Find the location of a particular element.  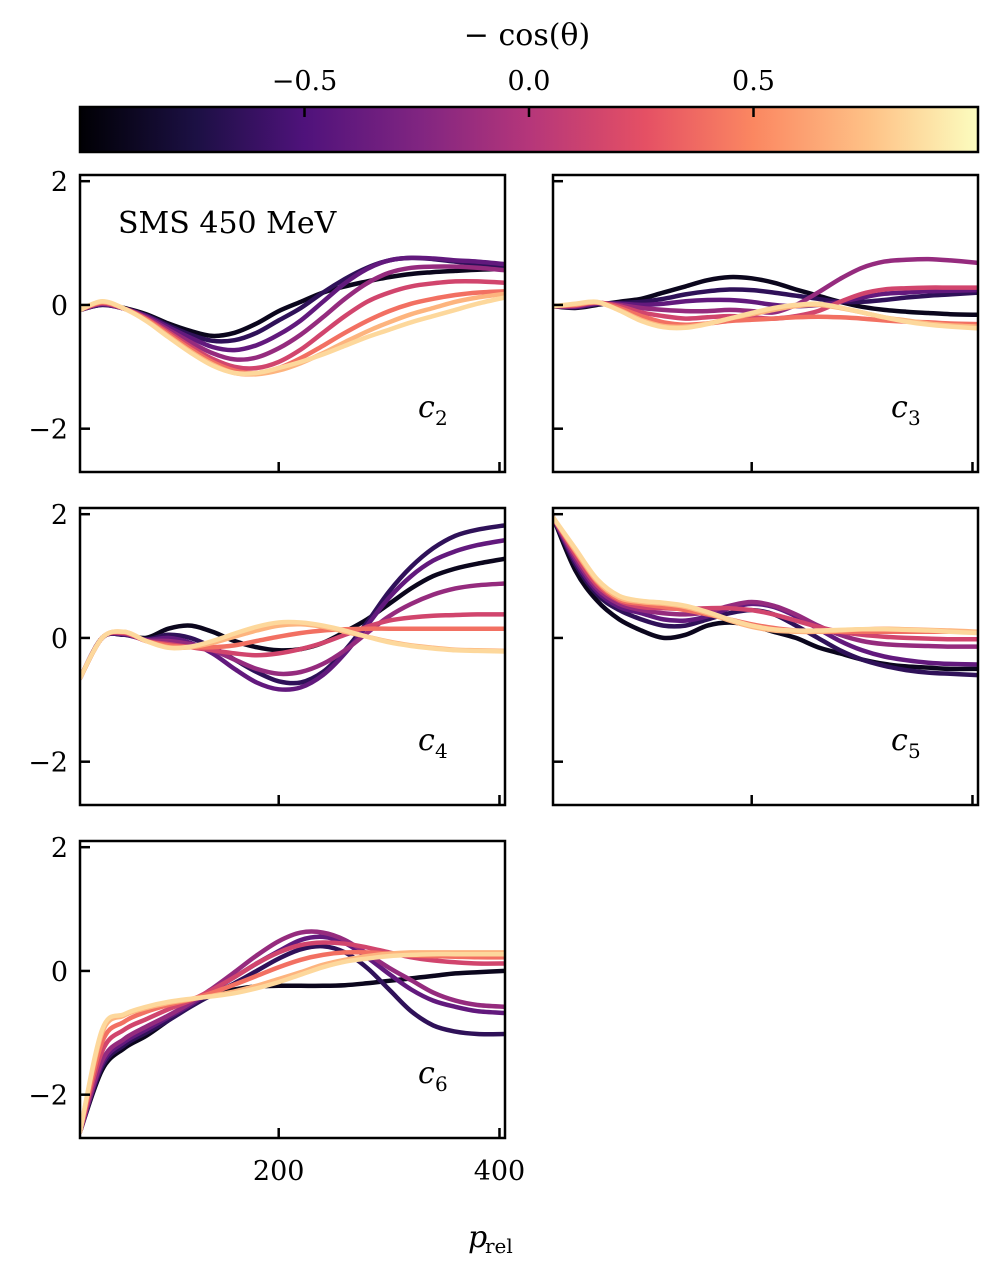

colorbar-tick-label: −0.5 is located at coordinates (305, 81).